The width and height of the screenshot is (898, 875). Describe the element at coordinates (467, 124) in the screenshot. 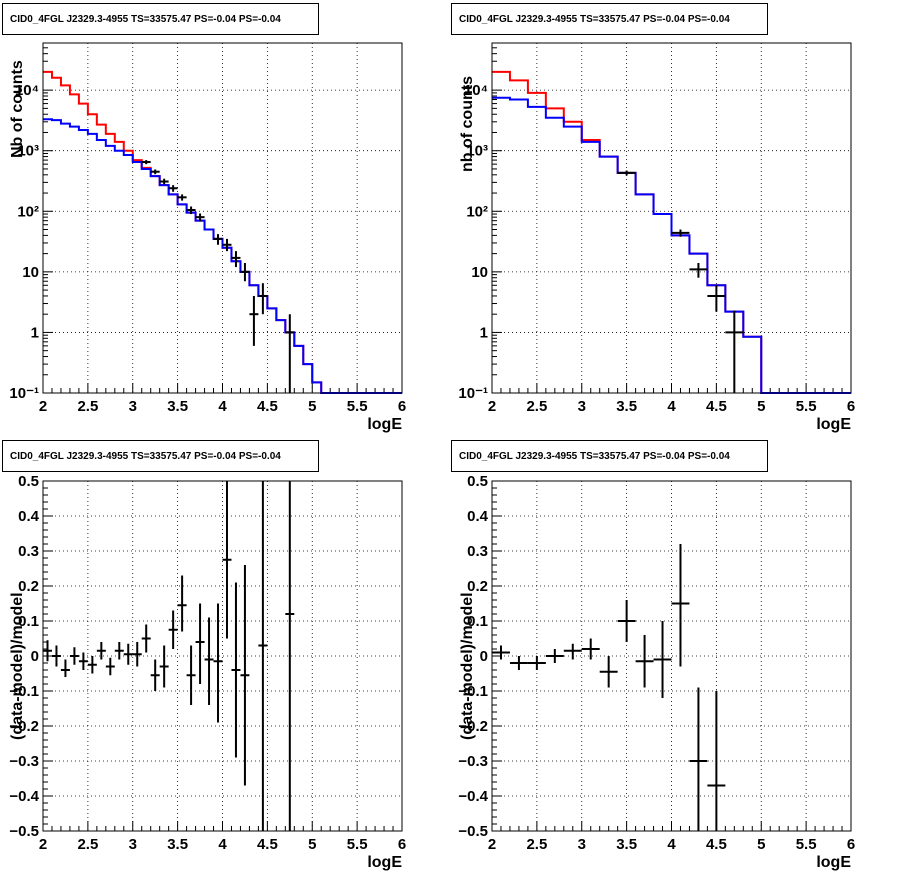

I see `y-axis-label: nb of counts` at that location.